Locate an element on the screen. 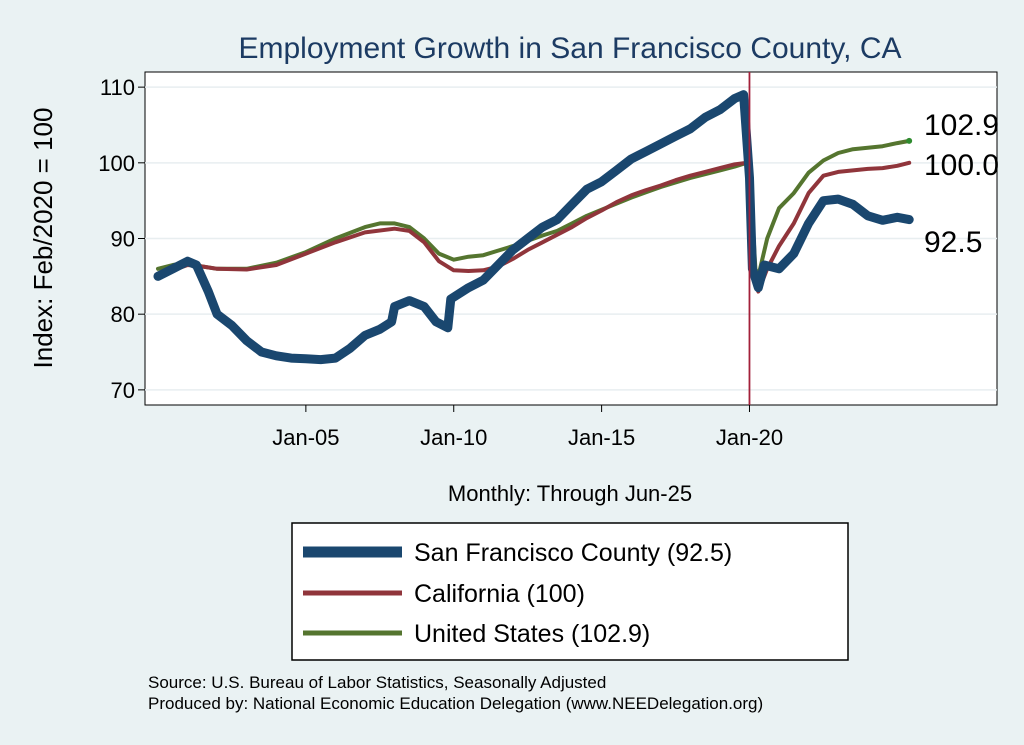  x-tick-label: Jan-20 is located at coordinates (749, 437).